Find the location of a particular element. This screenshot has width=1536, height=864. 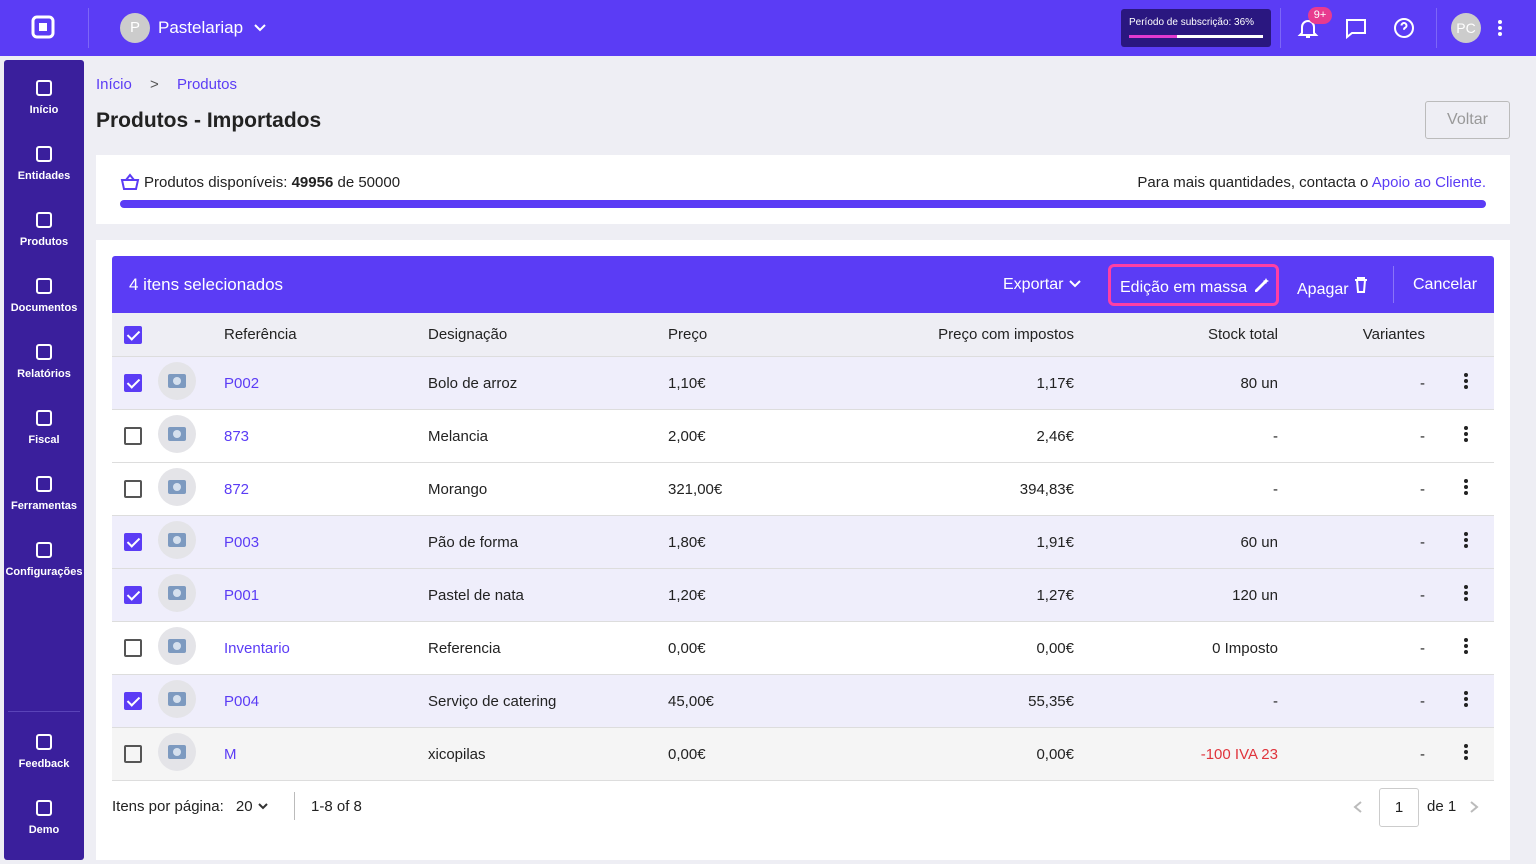

cell-price-tax: 2,46€ is located at coordinates (1055, 436).